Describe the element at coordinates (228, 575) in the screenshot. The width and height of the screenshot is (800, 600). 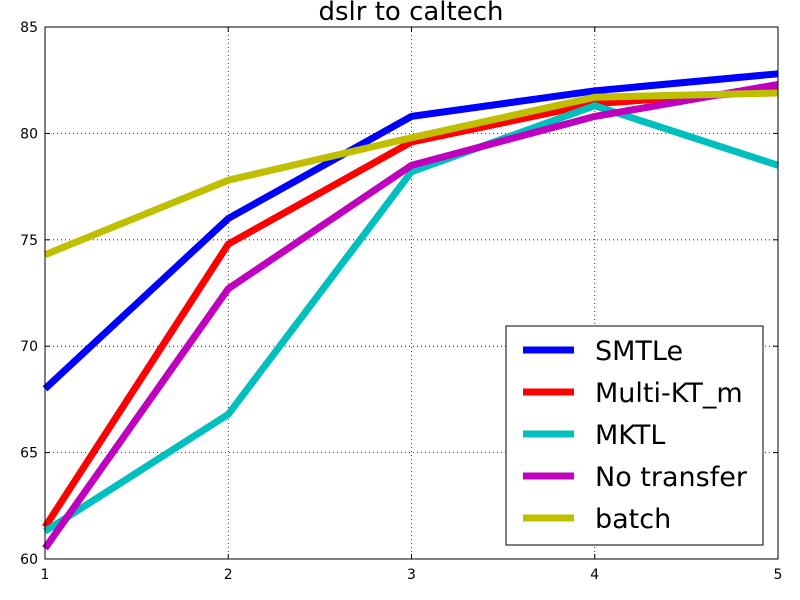
I see `x-tick-label: 2` at that location.